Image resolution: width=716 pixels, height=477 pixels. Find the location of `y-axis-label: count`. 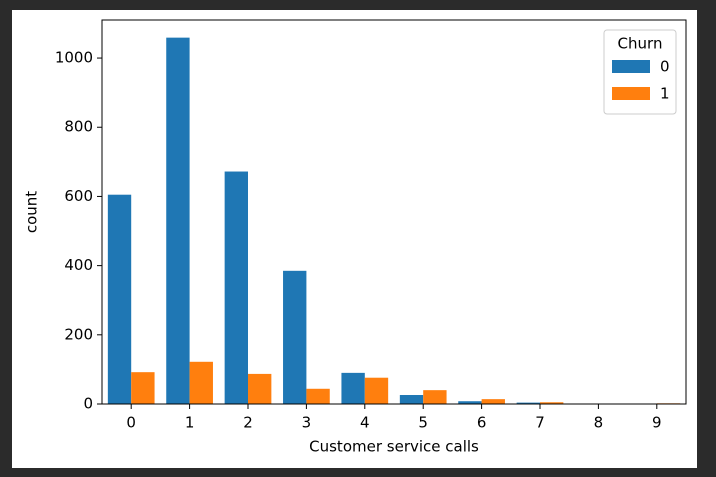

y-axis-label: count is located at coordinates (32, 212).